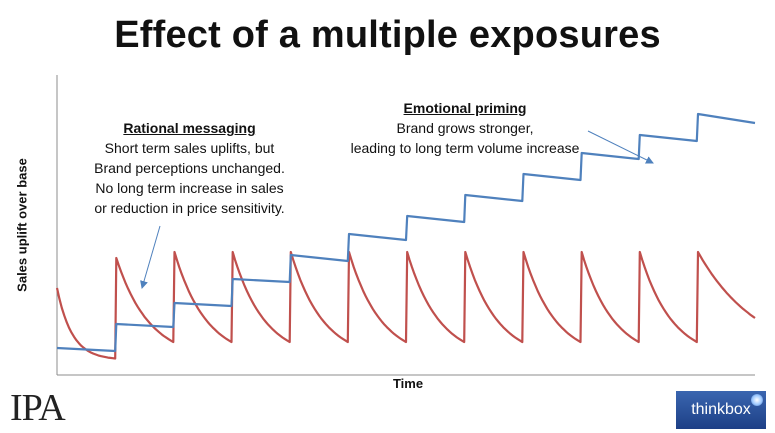 This screenshot has height=433, width=775. What do you see at coordinates (38, 408) in the screenshot?
I see `ipa-logo: IPA` at bounding box center [38, 408].